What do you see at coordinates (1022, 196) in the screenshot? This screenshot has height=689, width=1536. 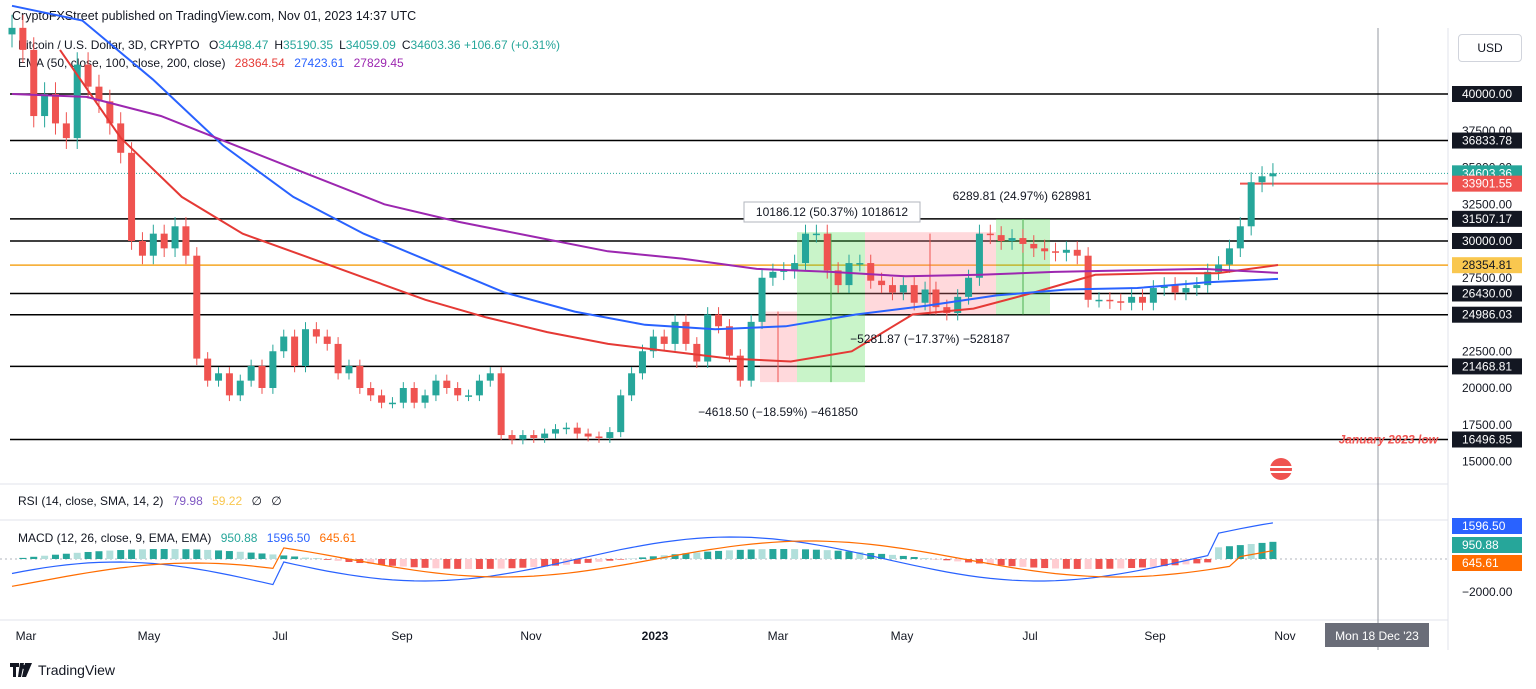 I see `measure-up-2-label: 6289.81 (24.97%) 628981` at bounding box center [1022, 196].